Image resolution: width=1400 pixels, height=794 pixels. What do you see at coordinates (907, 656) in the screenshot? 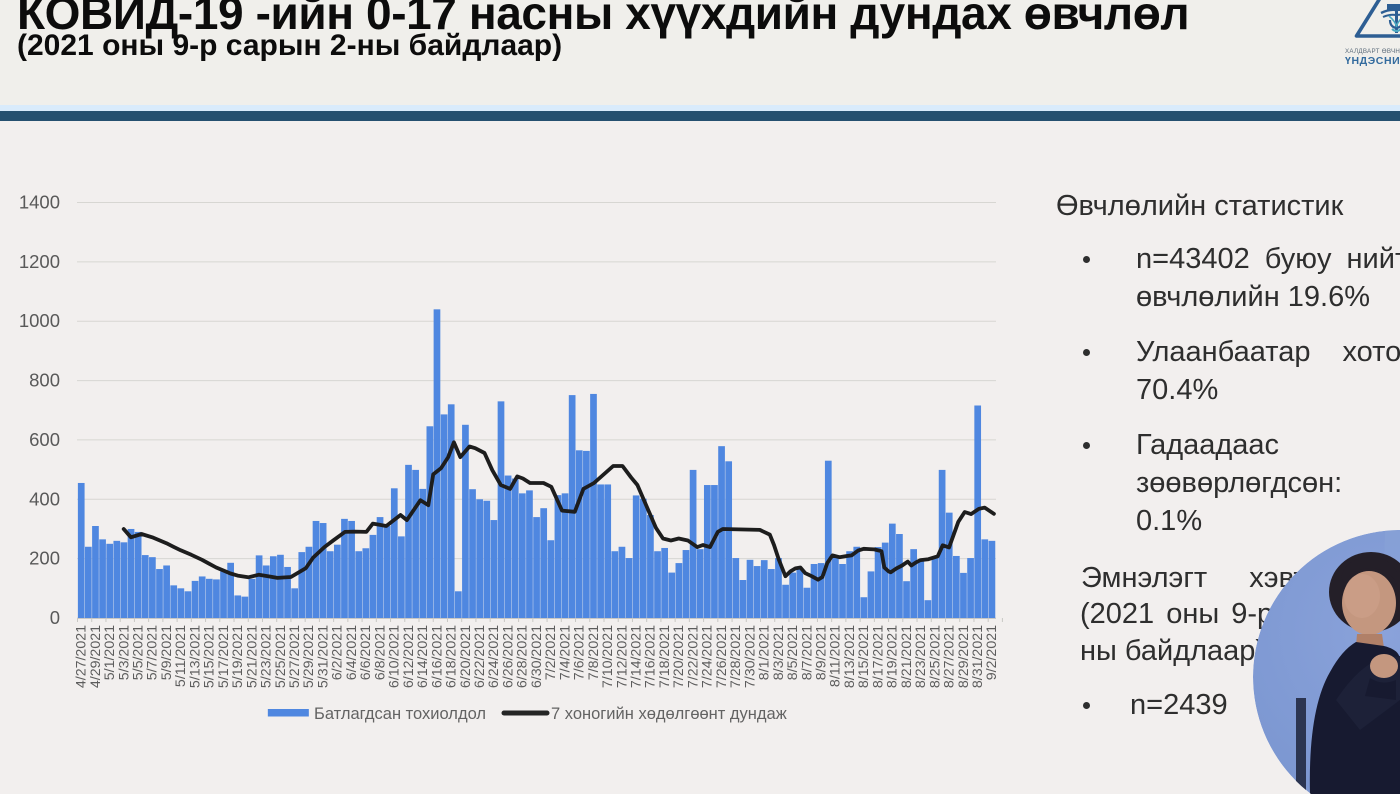
I see `svg-text: 8/21/2021` at bounding box center [907, 656].